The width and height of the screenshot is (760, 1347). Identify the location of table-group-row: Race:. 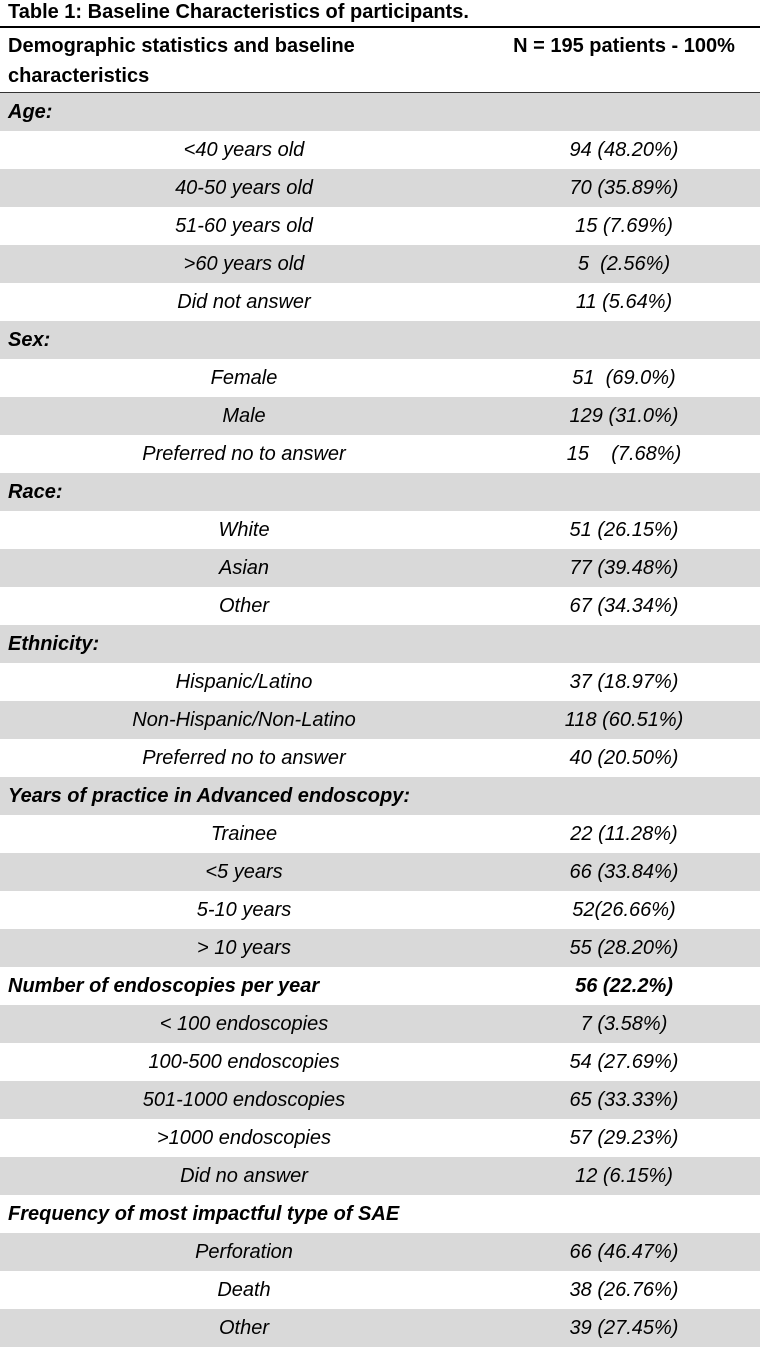
(380, 492).